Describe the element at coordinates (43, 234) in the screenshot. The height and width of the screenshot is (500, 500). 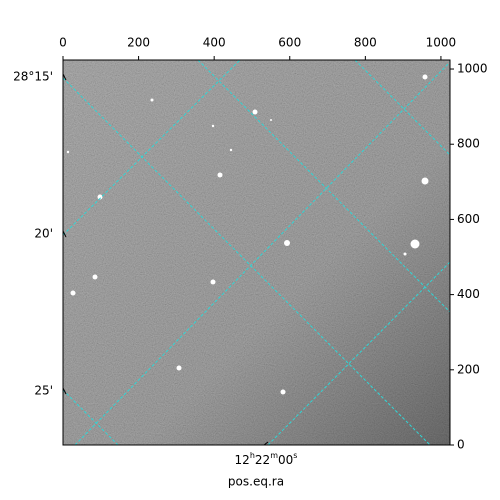
I see `dec-tick-label: 20'` at that location.